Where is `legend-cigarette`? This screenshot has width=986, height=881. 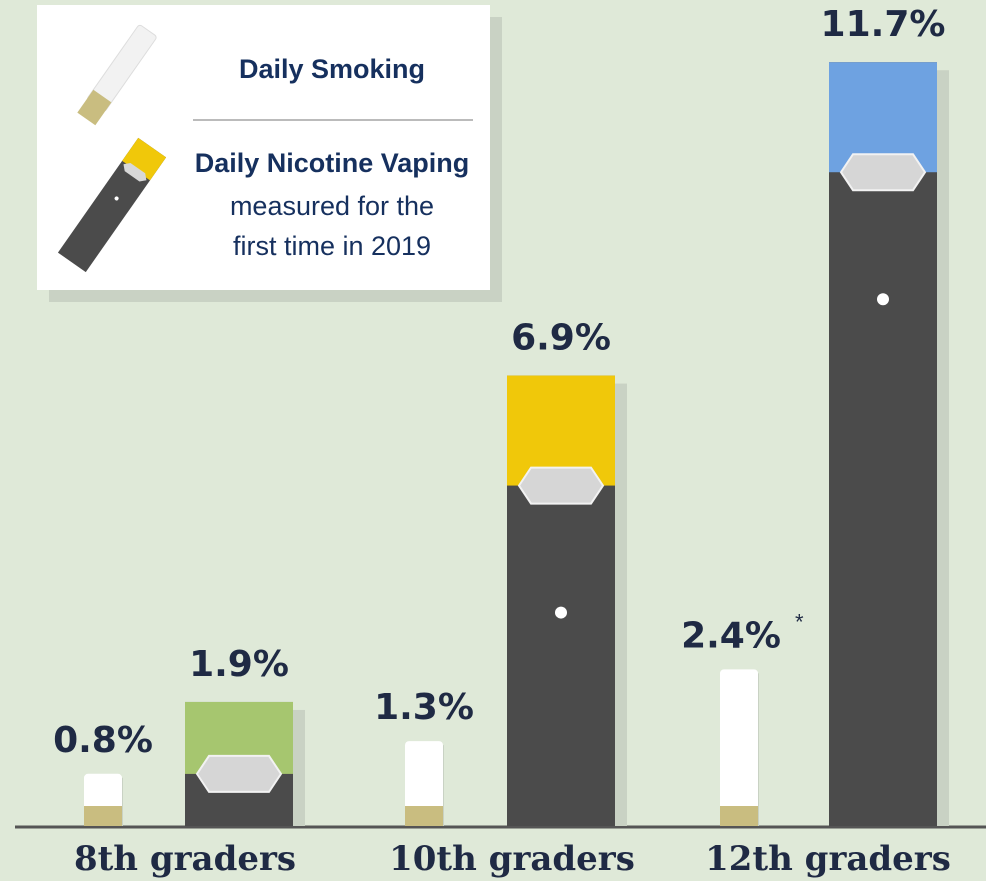 legend-cigarette is located at coordinates (117, 75).